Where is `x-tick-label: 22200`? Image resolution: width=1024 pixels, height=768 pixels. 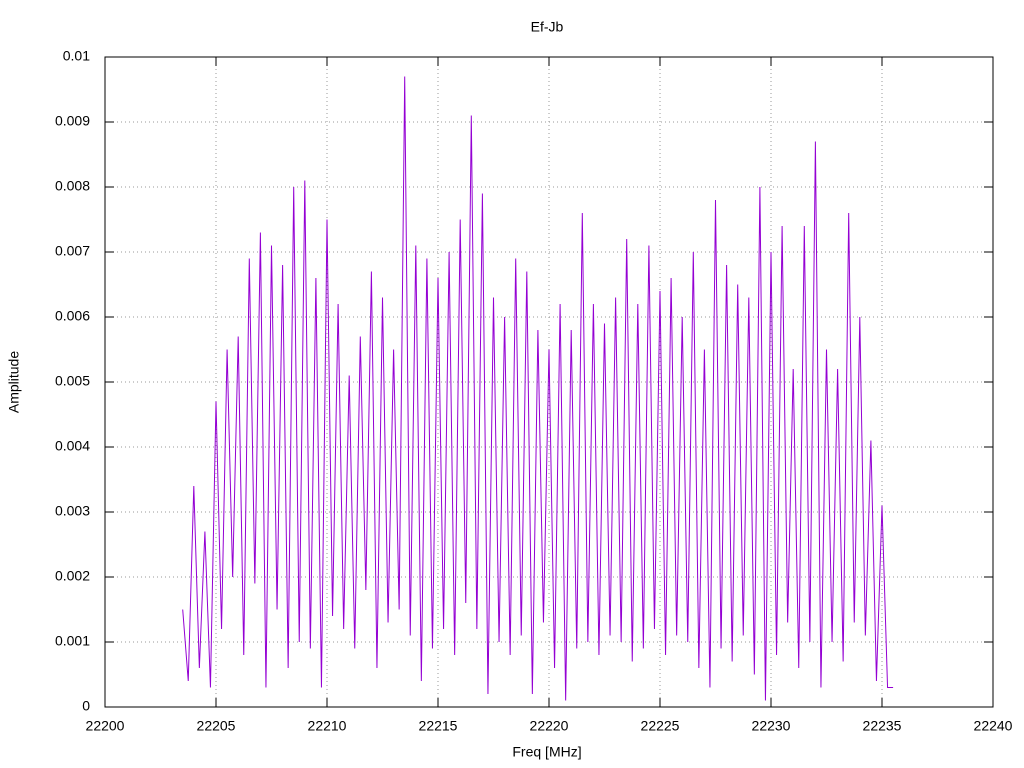
x-tick-label: 22200 is located at coordinates (105, 726).